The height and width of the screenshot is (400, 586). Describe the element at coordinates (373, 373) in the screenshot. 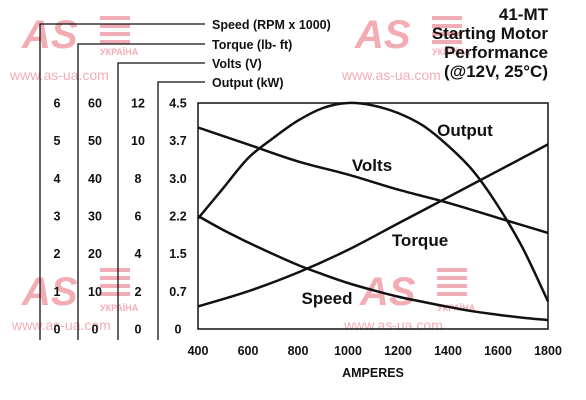

I see `x-axis-label: AMPERES` at that location.